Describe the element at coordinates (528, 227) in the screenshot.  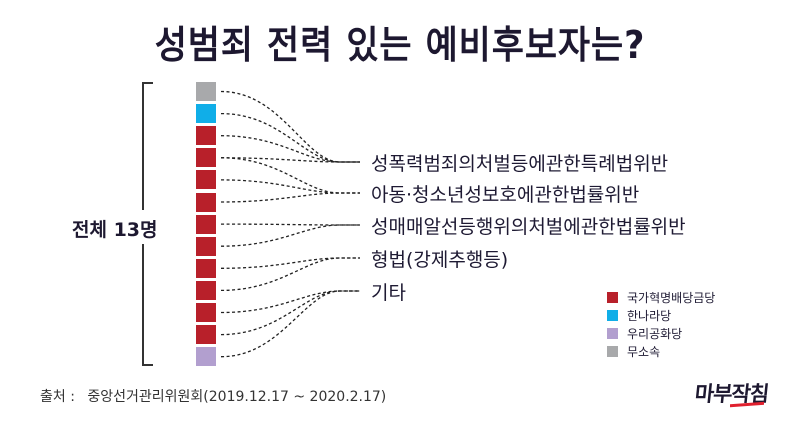
I see `category-label-prostitution-act: 성매매알선등행위의처벌에관한법률위반` at that location.